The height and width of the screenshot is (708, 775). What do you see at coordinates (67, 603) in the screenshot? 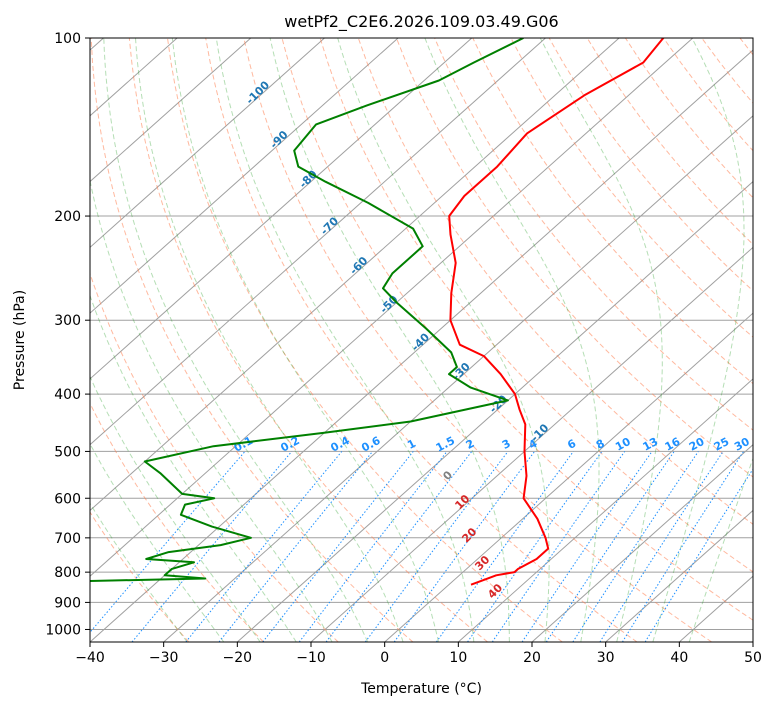
I see `y-tick-label: 900` at bounding box center [67, 603].